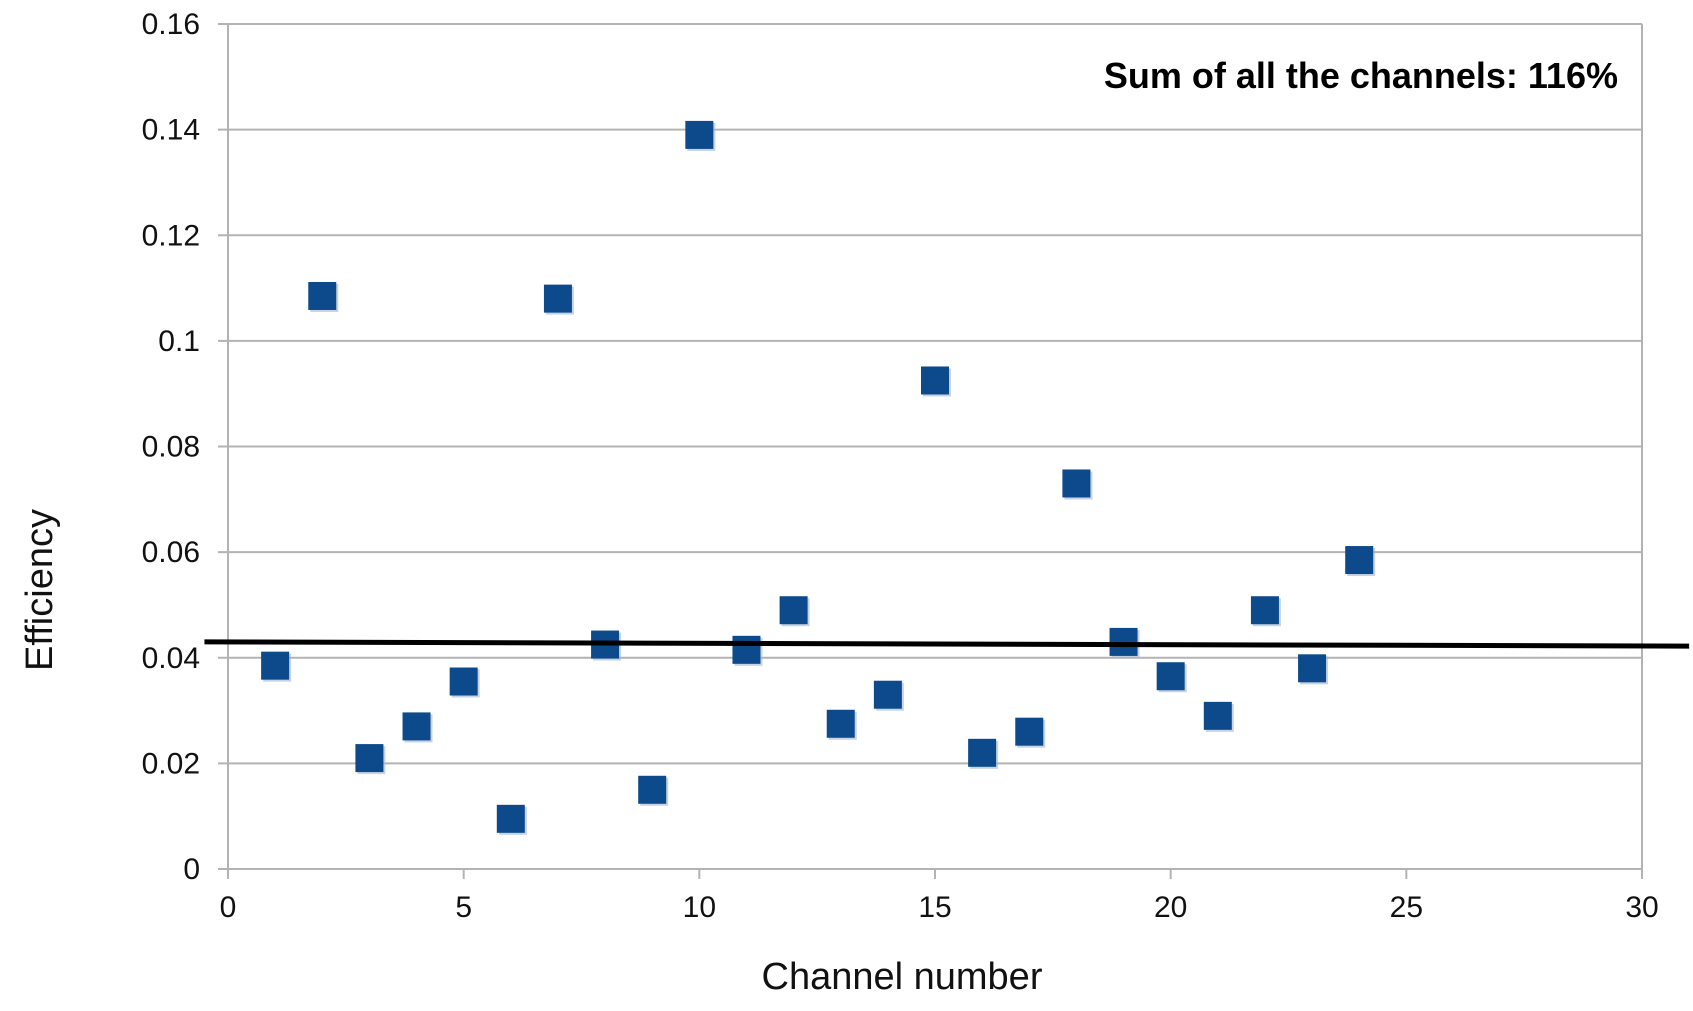  What do you see at coordinates (228, 907) in the screenshot?
I see `x-tick-label: 0` at bounding box center [228, 907].